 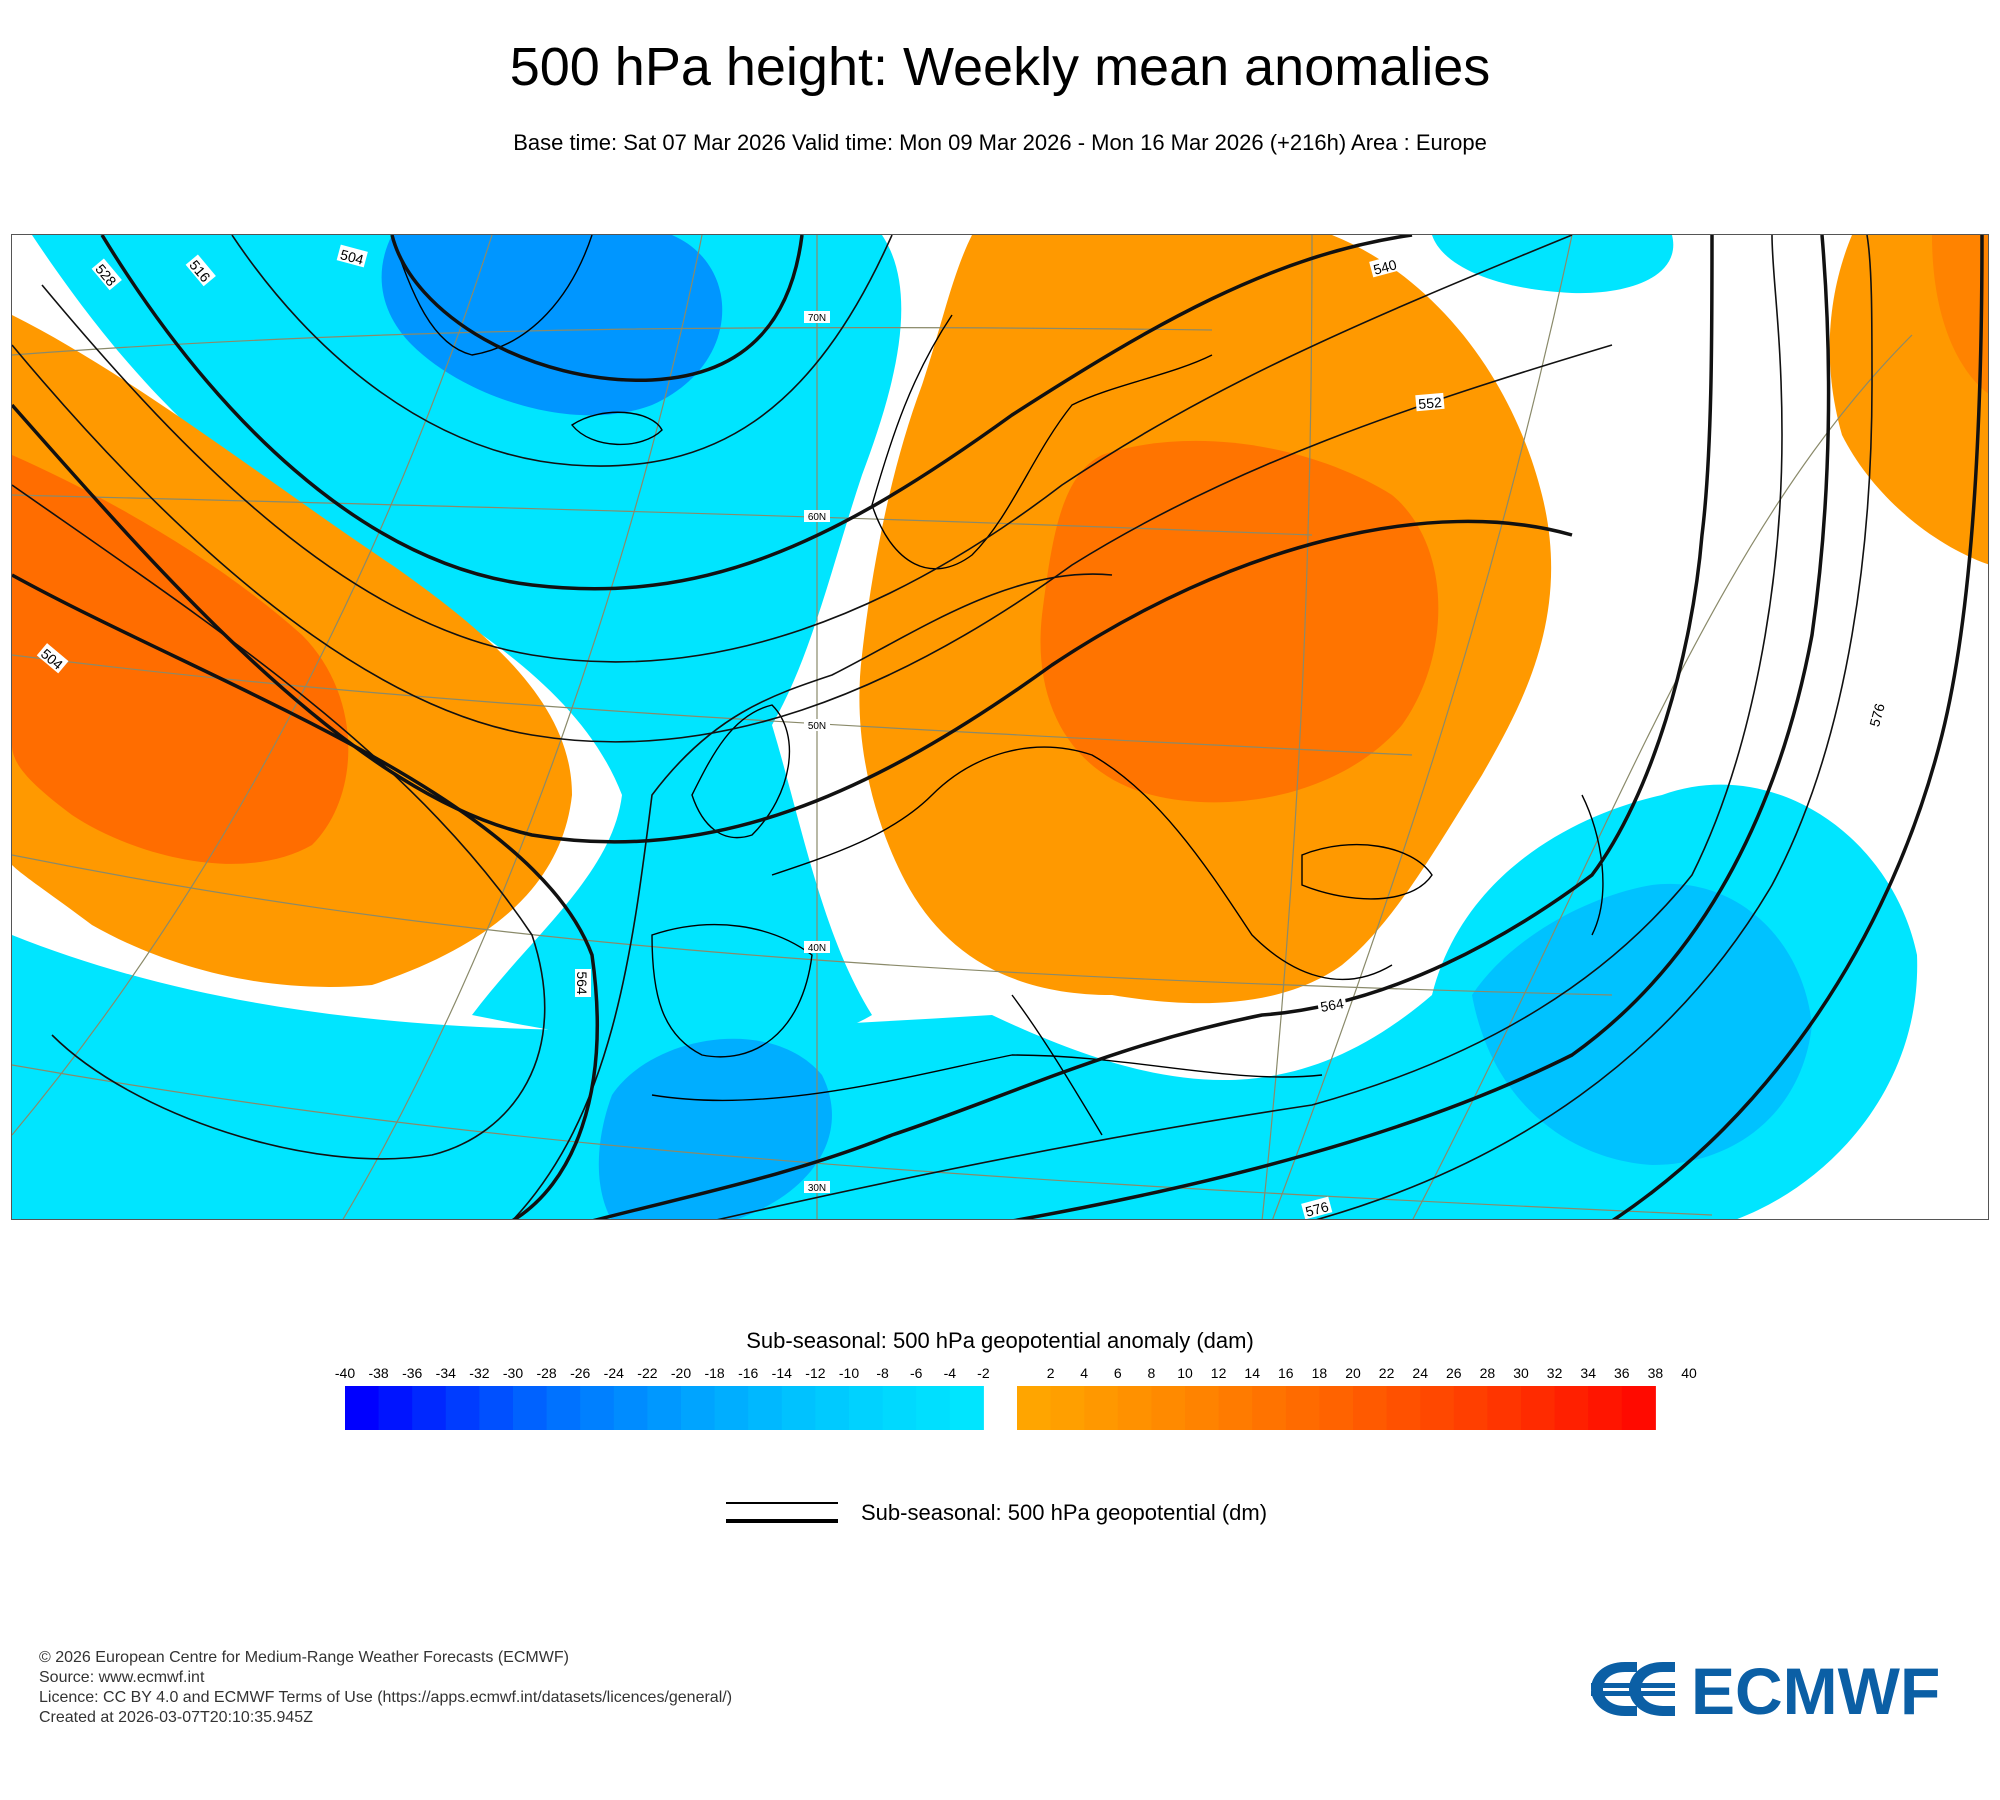 What do you see at coordinates (378, 1373) in the screenshot?
I see `colorbar-tick-label: -38` at bounding box center [378, 1373].